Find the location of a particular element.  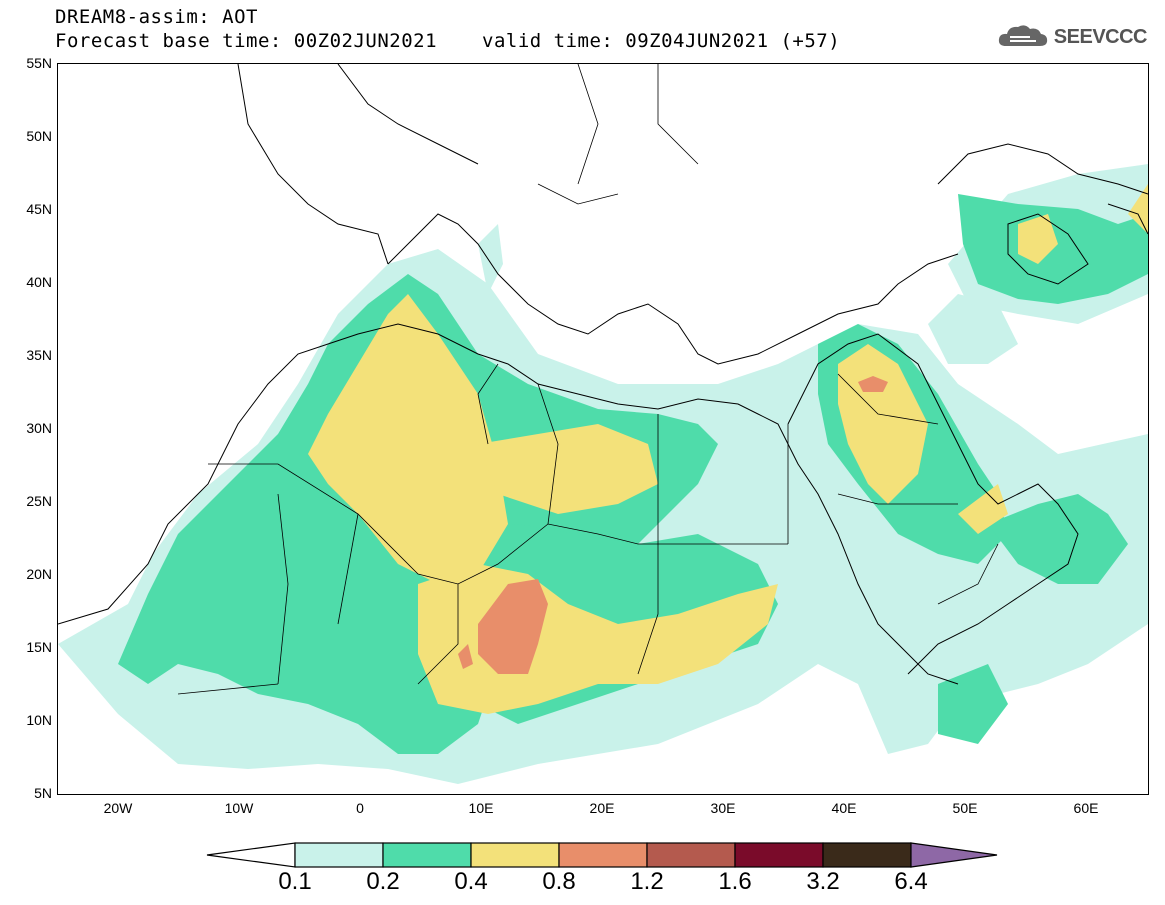

valid-time: valid time: 09Z04JUN2021 (+57) is located at coordinates (661, 41).